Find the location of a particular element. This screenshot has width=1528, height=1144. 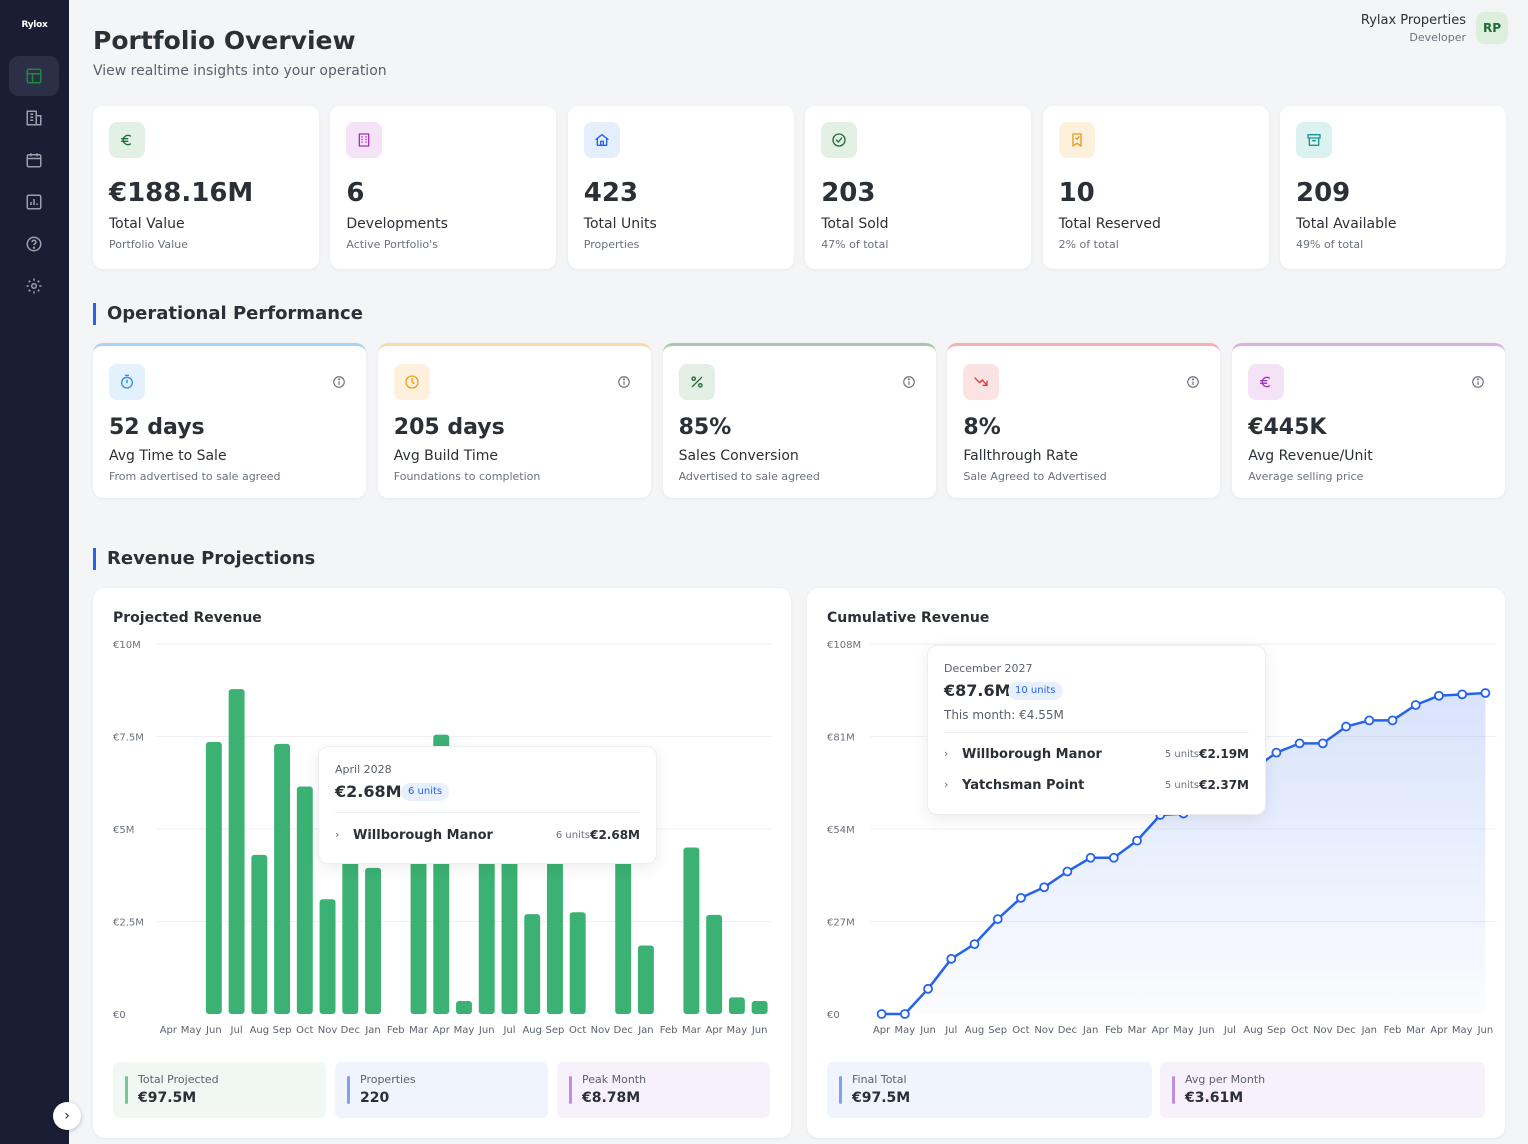

chevron-right-icon: › is located at coordinates (946, 784).